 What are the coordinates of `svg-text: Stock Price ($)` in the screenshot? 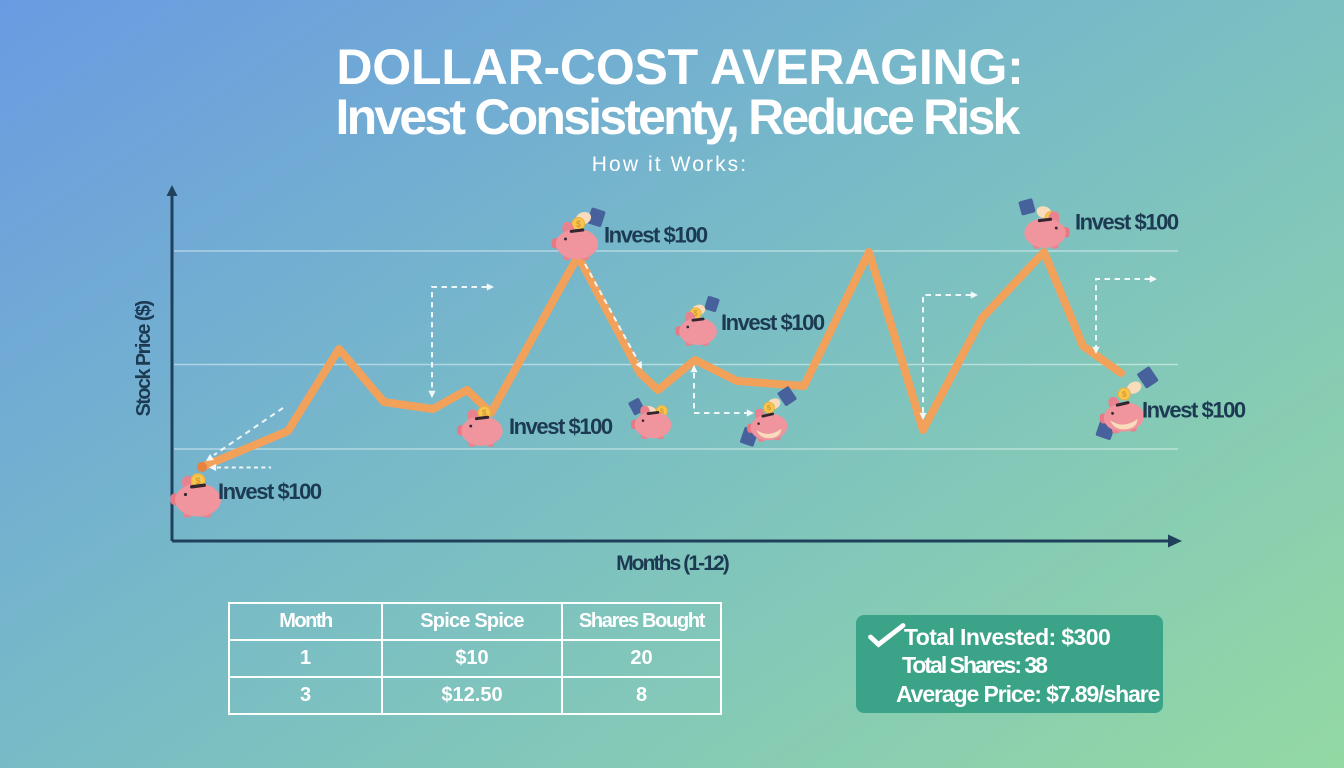 It's located at (144, 359).